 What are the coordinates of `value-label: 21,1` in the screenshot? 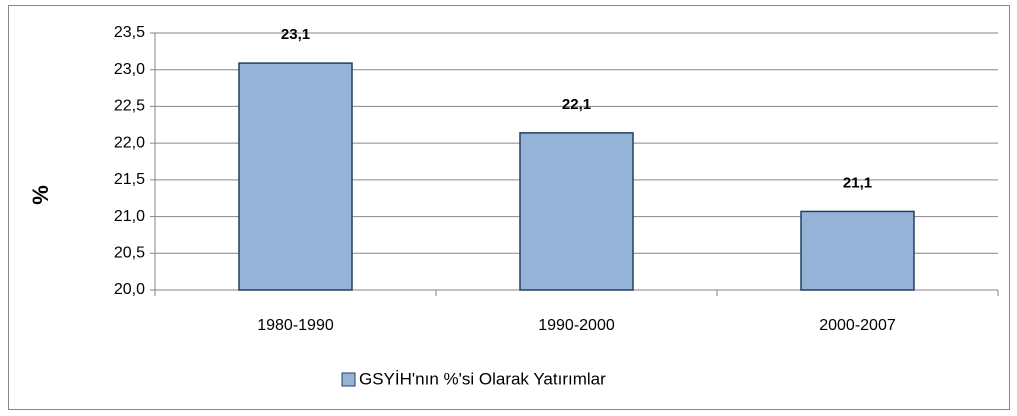 It's located at (857, 182).